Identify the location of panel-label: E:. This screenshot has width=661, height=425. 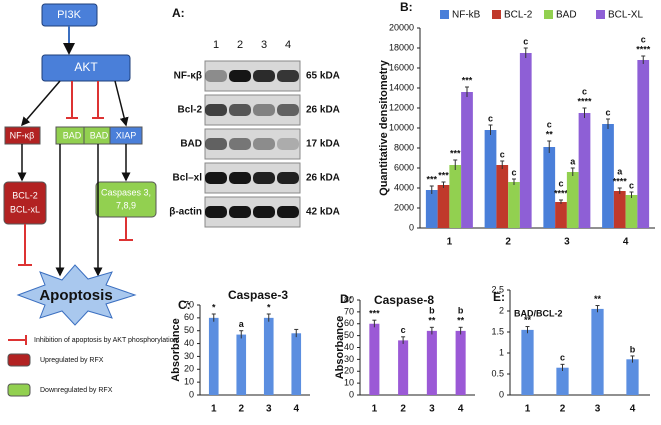
(499, 297).